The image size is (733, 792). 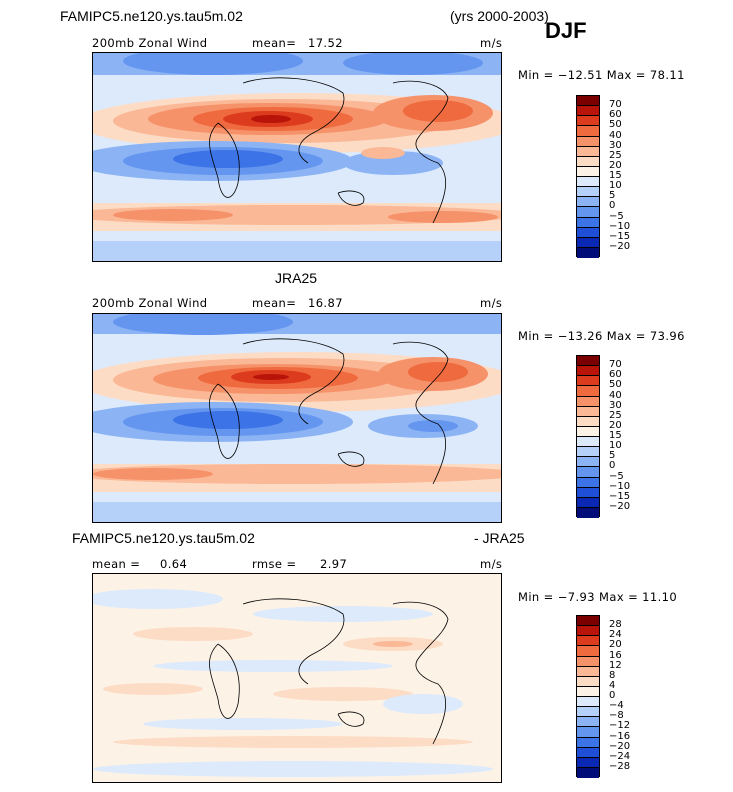 What do you see at coordinates (615, 625) in the screenshot?
I see `panel3-colorbar-tick-label: 28` at bounding box center [615, 625].